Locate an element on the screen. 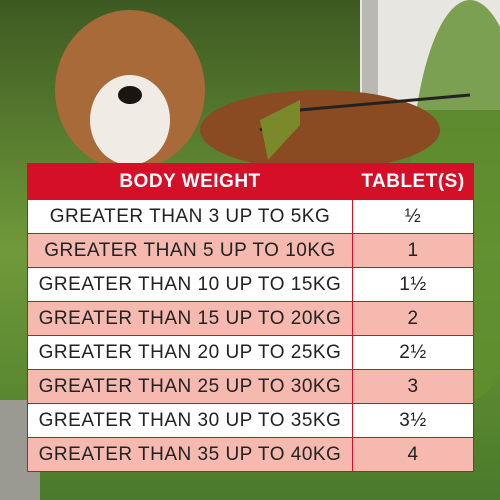  table-row: GREATER THAN 30 UP TO 35KG 3½ is located at coordinates (250, 420).